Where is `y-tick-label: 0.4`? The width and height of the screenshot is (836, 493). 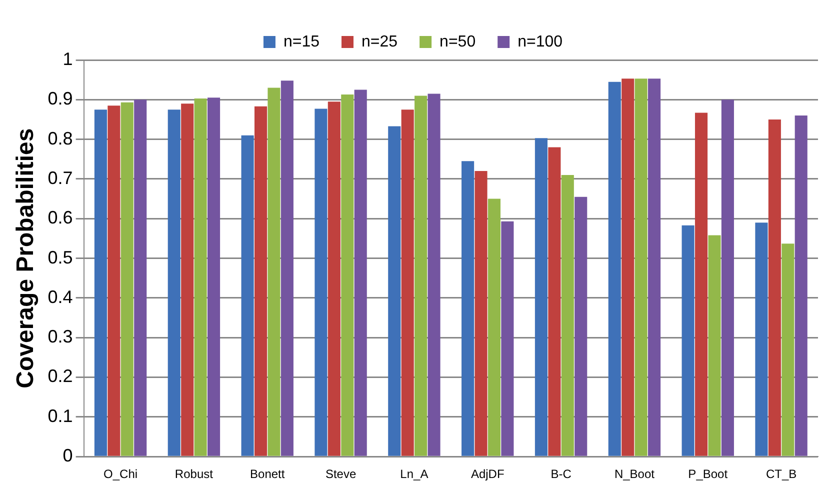 y-tick-label: 0.4 is located at coordinates (60, 296).